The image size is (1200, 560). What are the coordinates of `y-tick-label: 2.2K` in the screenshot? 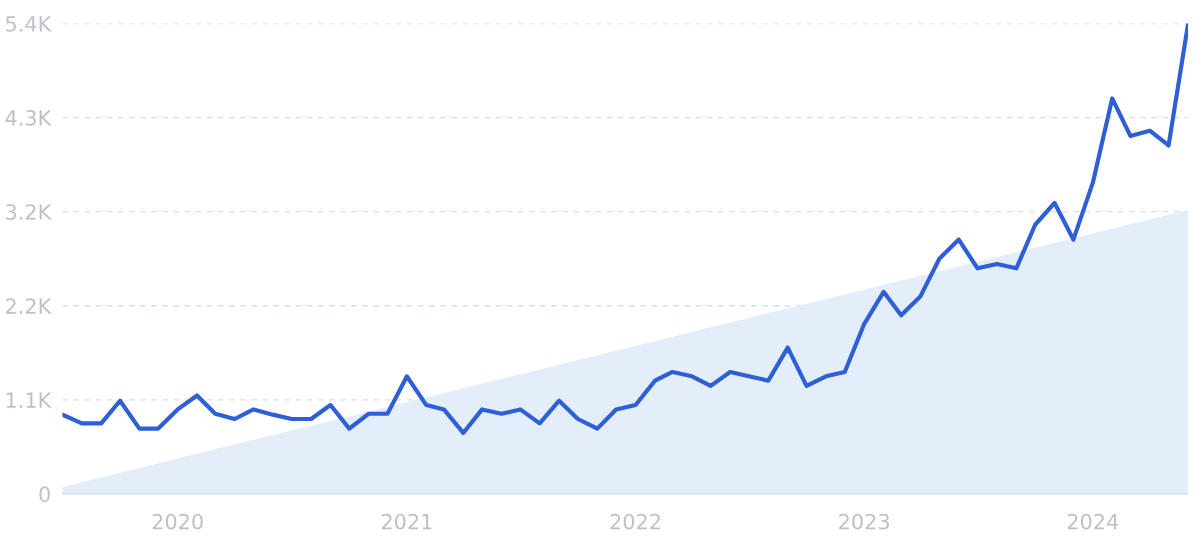 It's located at (29, 306).